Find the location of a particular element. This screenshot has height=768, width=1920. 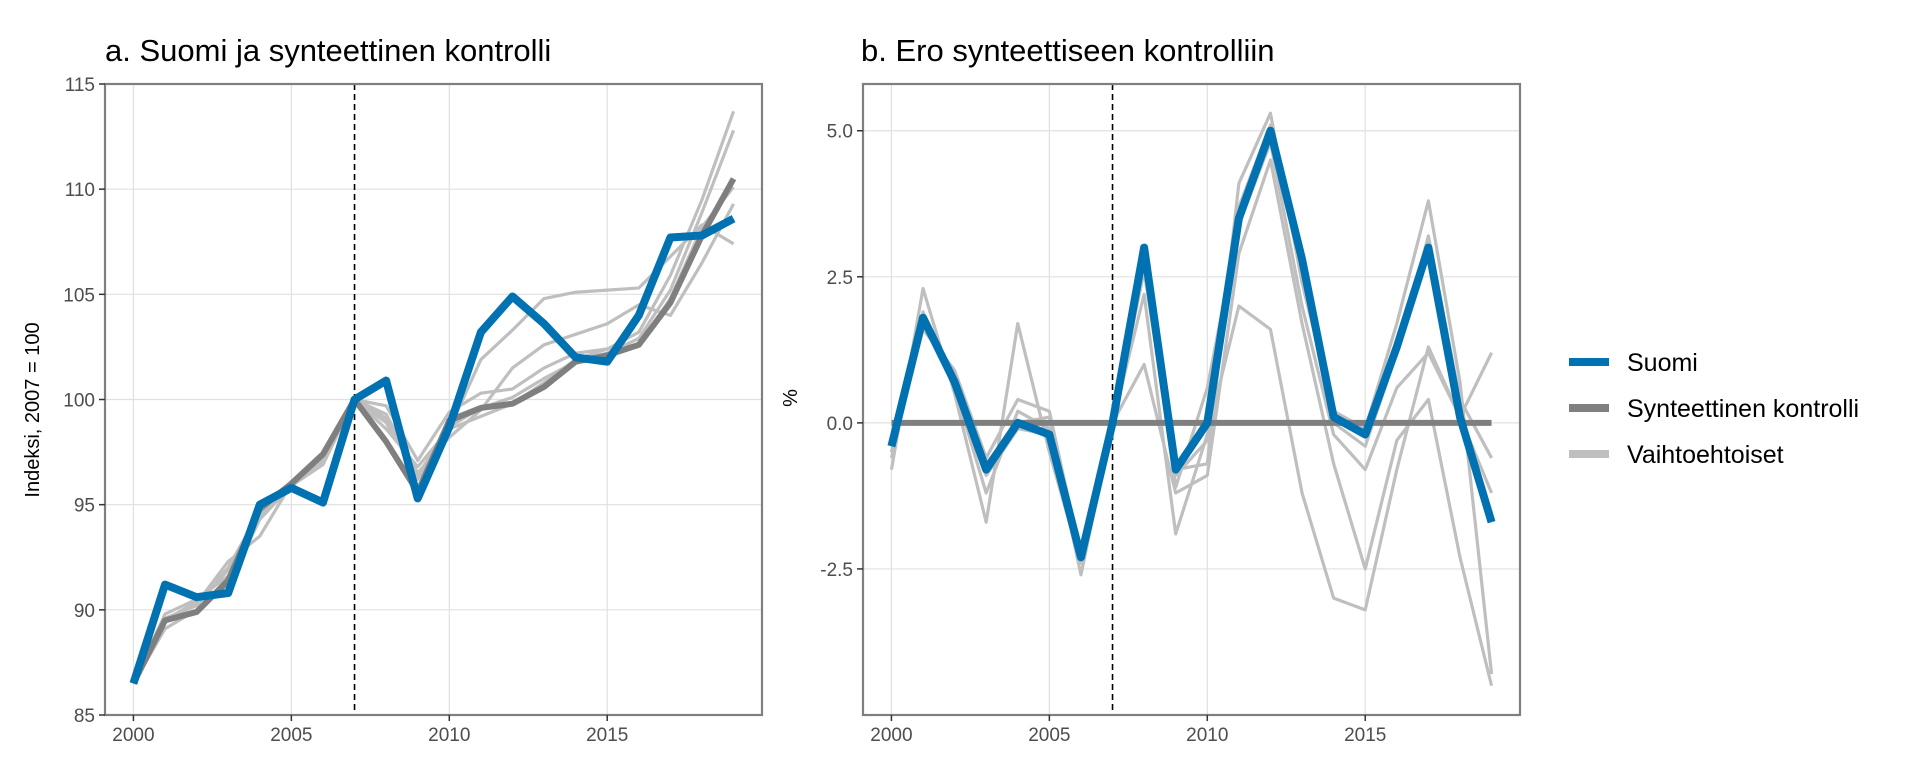

panel-b-y-axis-title: % is located at coordinates (791, 398).